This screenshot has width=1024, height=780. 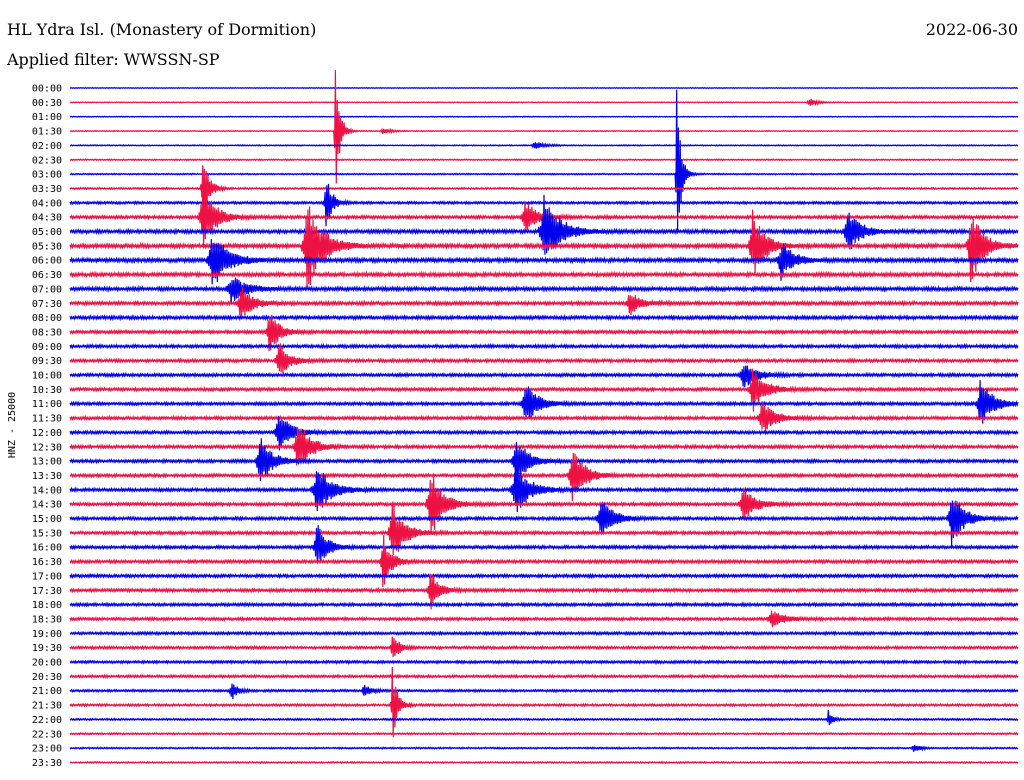 What do you see at coordinates (47, 763) in the screenshot?
I see `row-time-label: 23:30` at bounding box center [47, 763].